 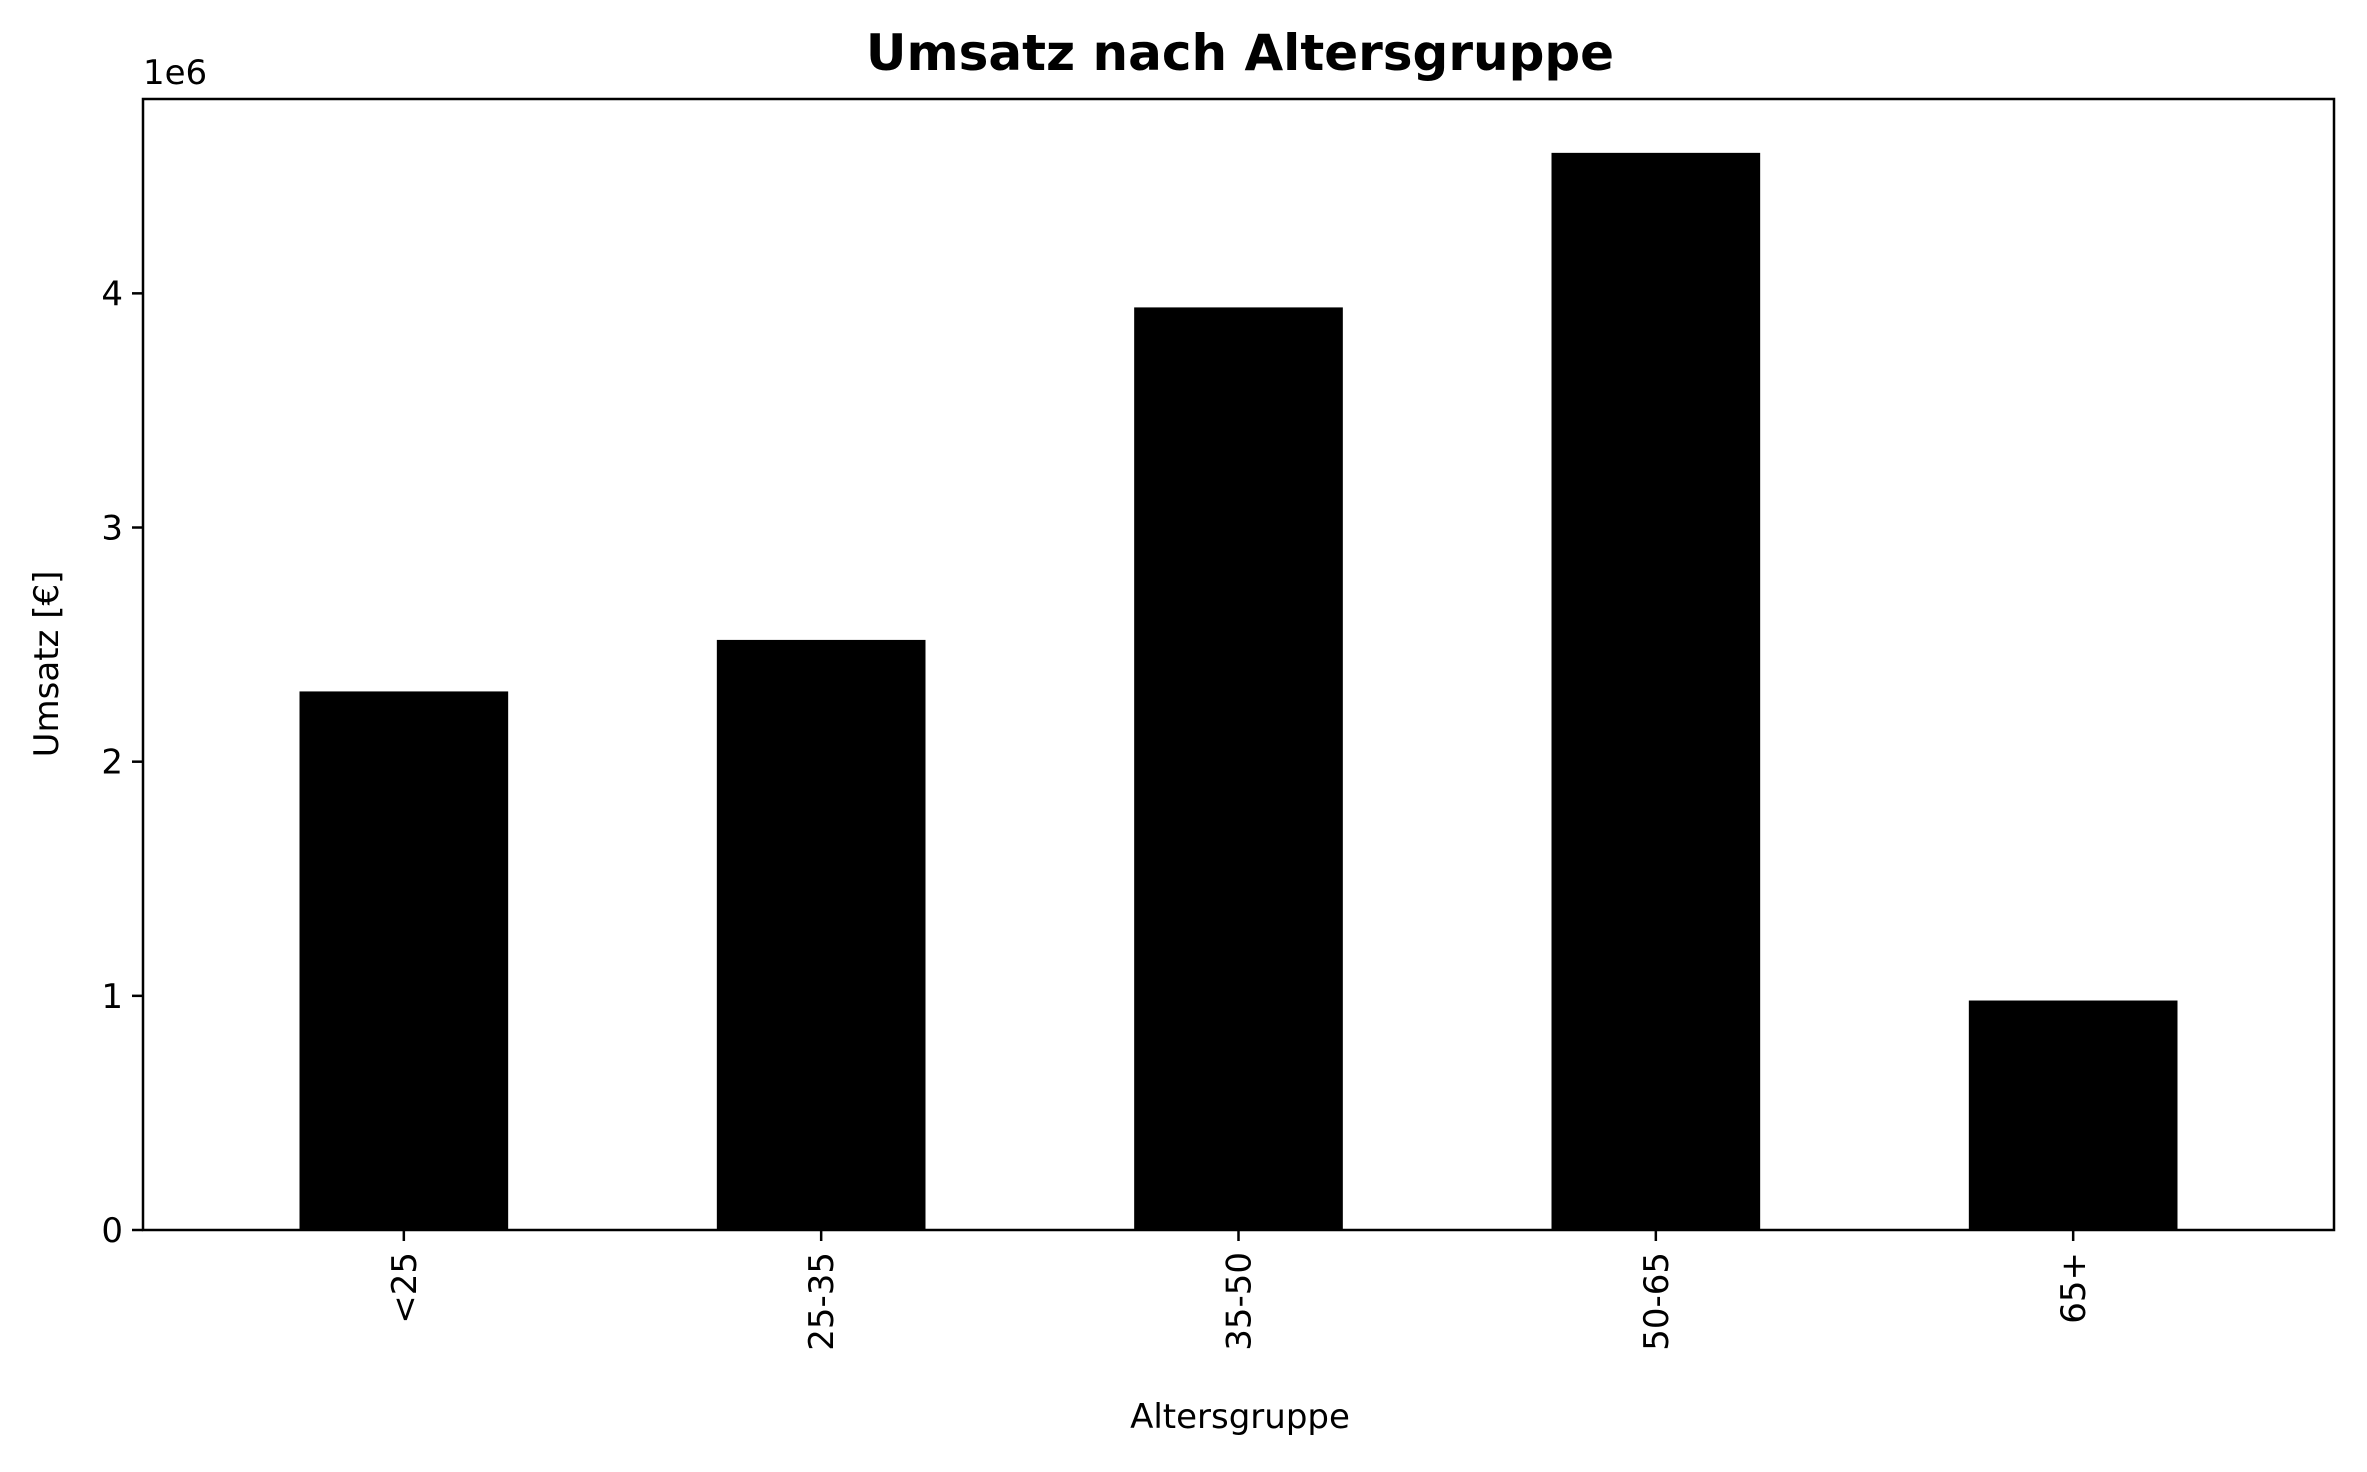 I want to click on y-tick-label-2: 2, so click(x=112, y=763).